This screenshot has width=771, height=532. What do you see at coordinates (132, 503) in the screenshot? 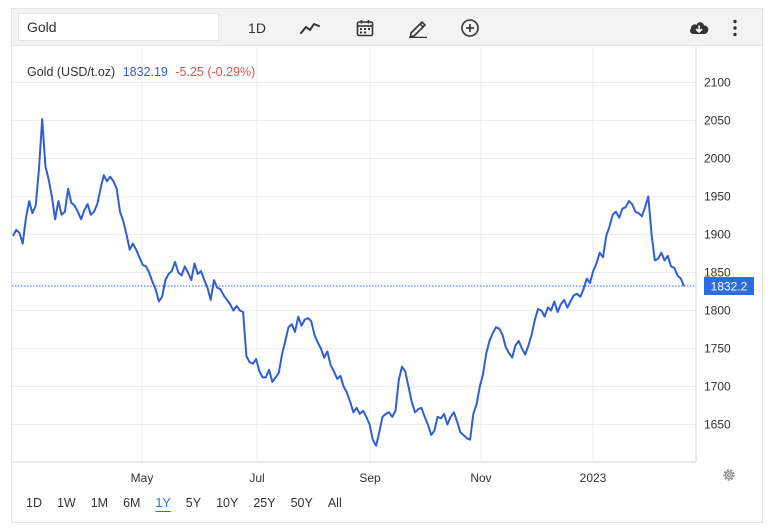
I see `range-6m: 6M` at bounding box center [132, 503].